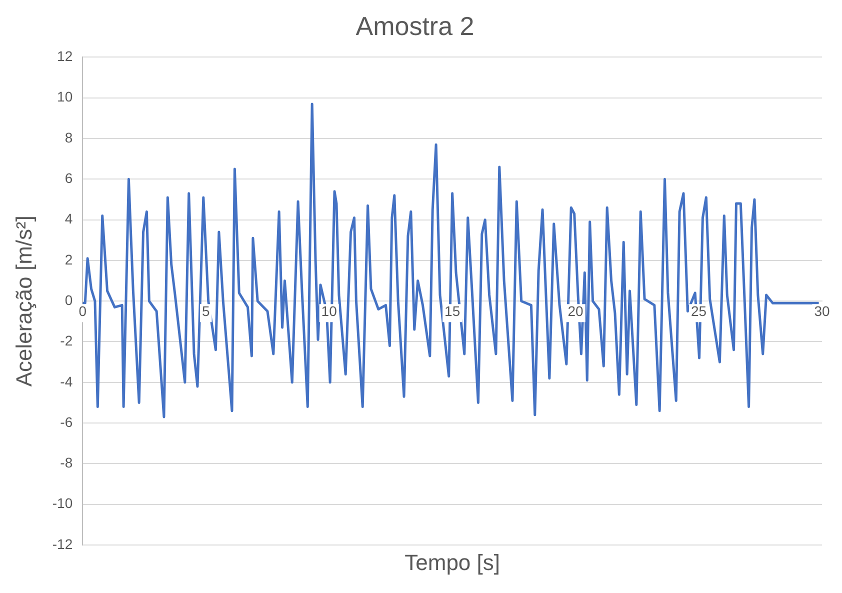  What do you see at coordinates (68, 178) in the screenshot?
I see `y-tick-label: 6` at bounding box center [68, 178].